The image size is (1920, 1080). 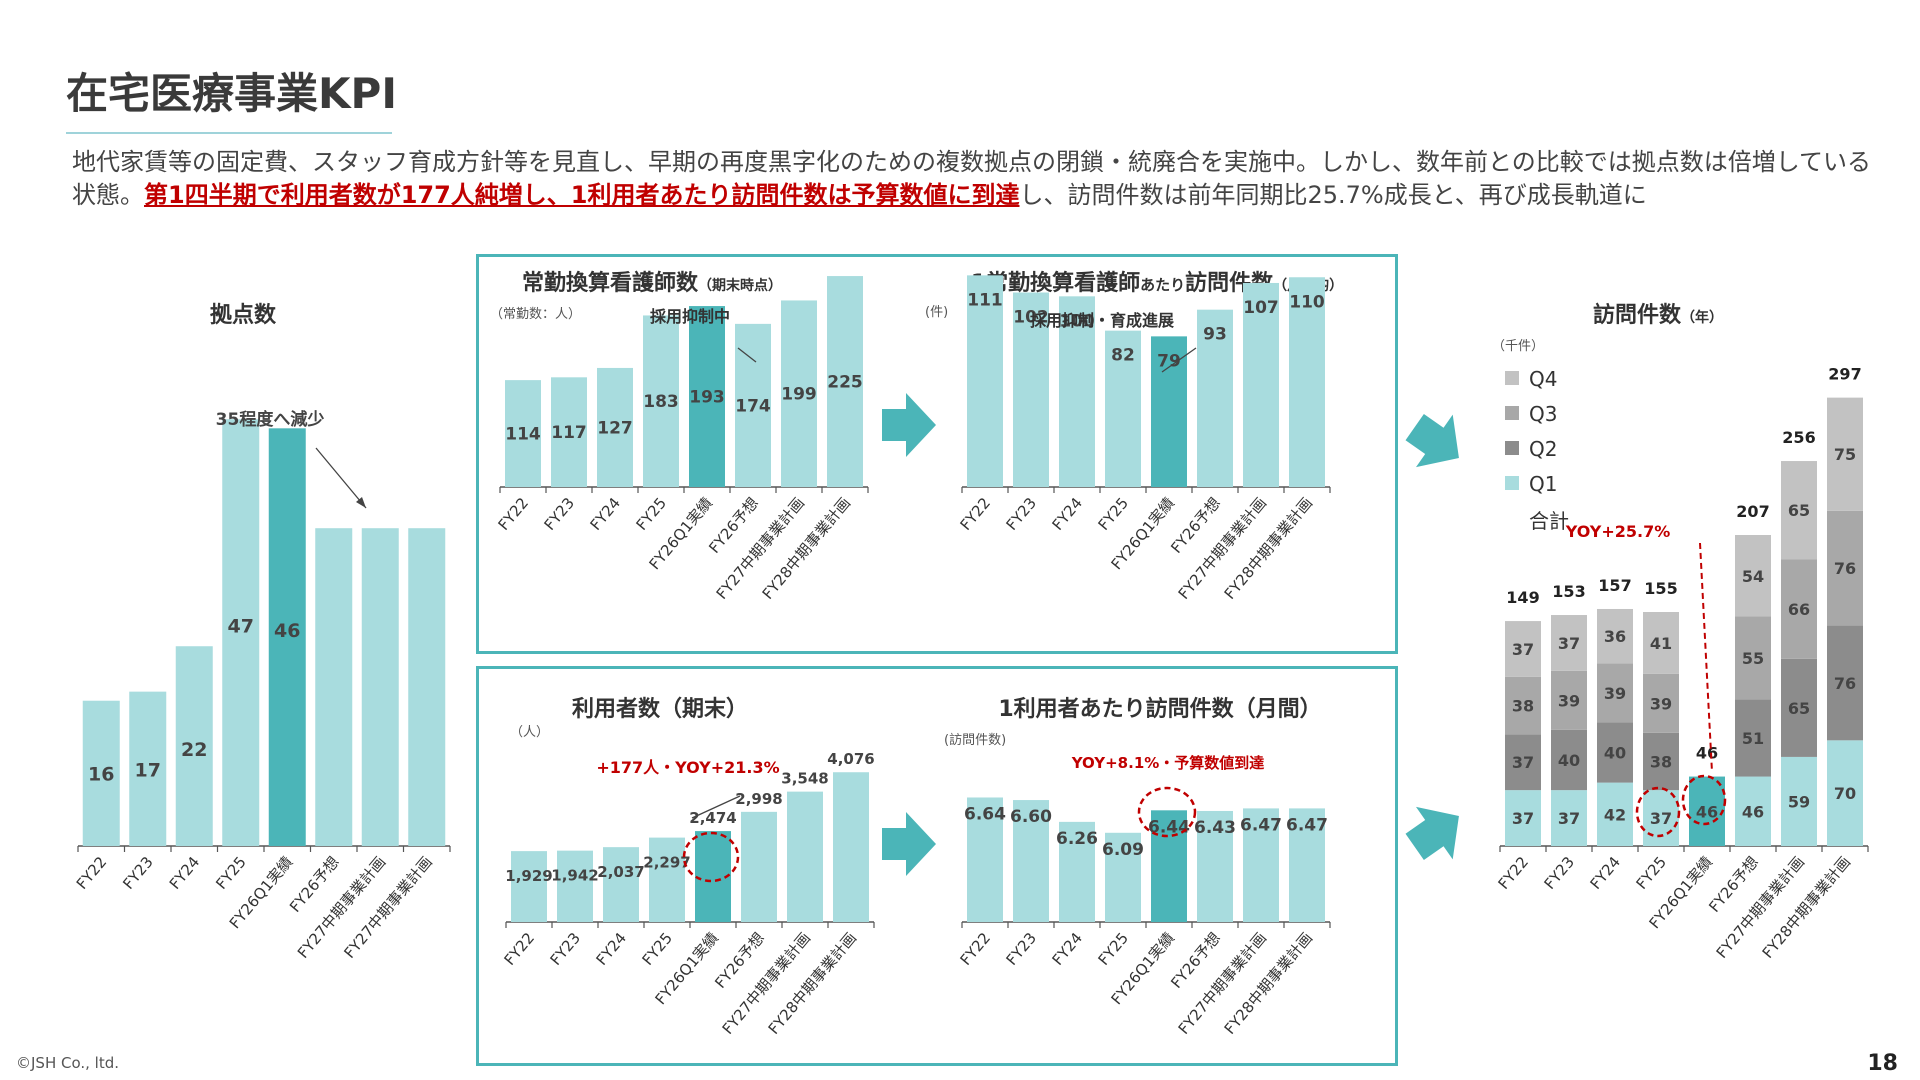 What do you see at coordinates (1215, 335) in the screenshot?
I see `data-label: 93` at bounding box center [1215, 335].